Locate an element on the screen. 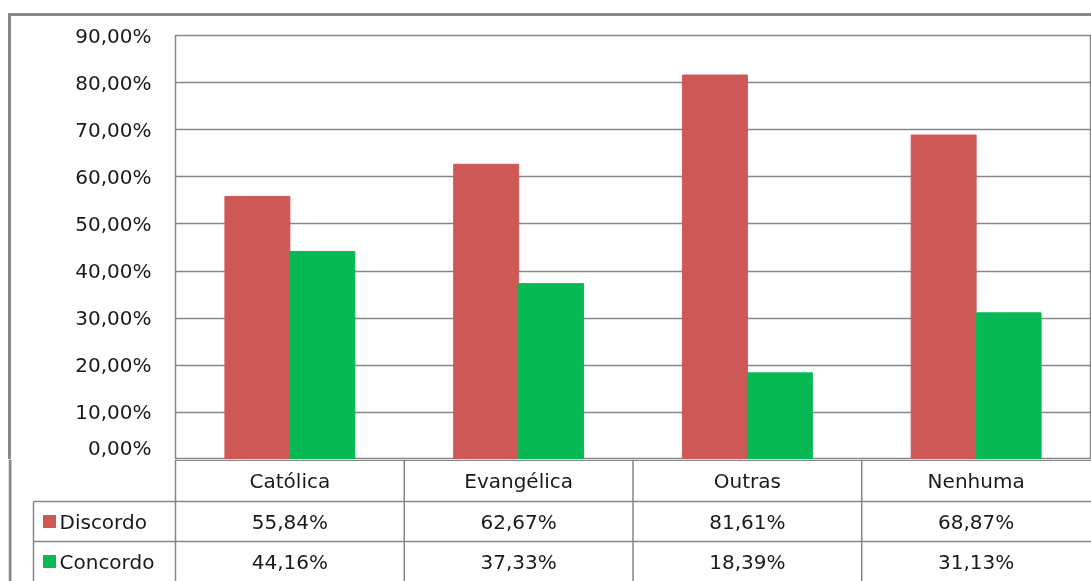  x-tick-label: Católica is located at coordinates (290, 480).